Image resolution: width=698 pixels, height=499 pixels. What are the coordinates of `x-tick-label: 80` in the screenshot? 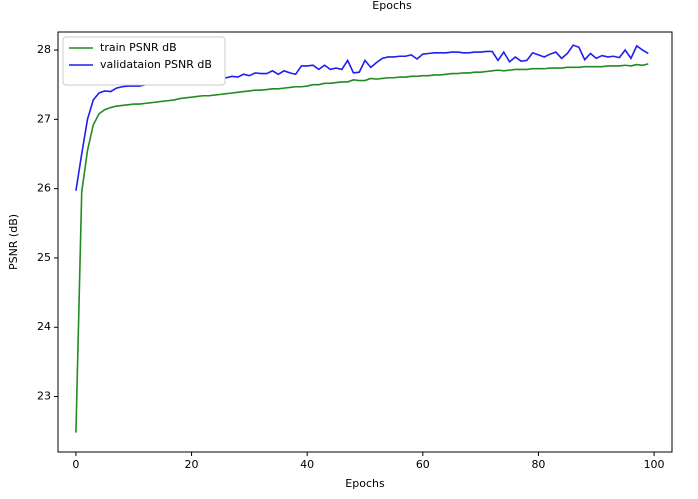 It's located at (538, 464).